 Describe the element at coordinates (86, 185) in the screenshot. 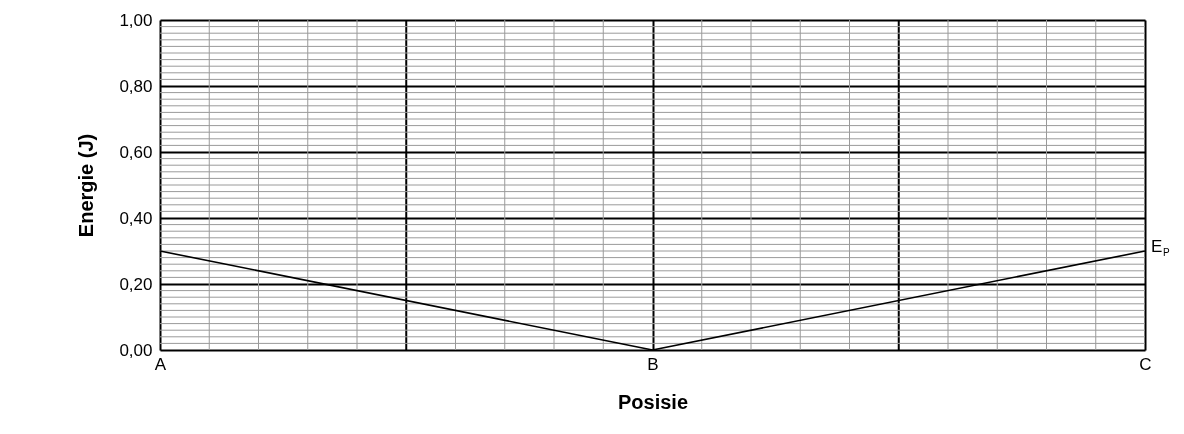

I see `y-axis-title: Energie (J)` at that location.